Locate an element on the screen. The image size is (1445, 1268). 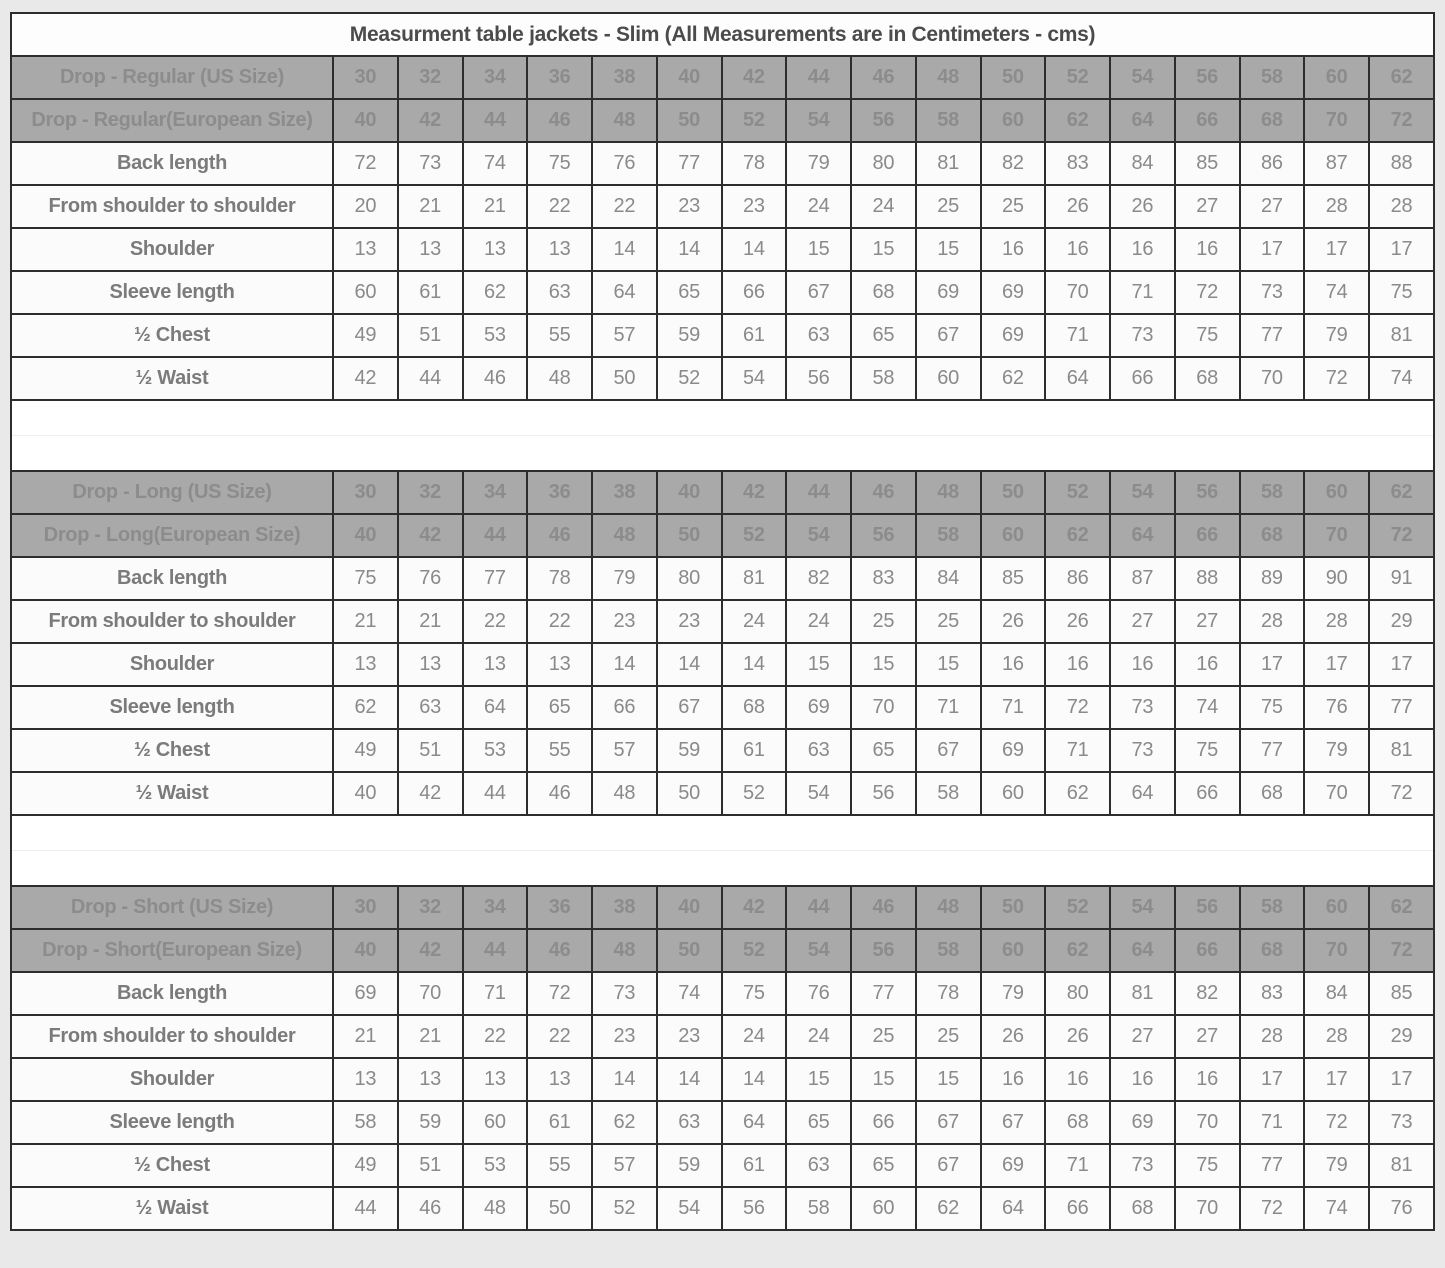
value-cell: 76 is located at coordinates (818, 993).